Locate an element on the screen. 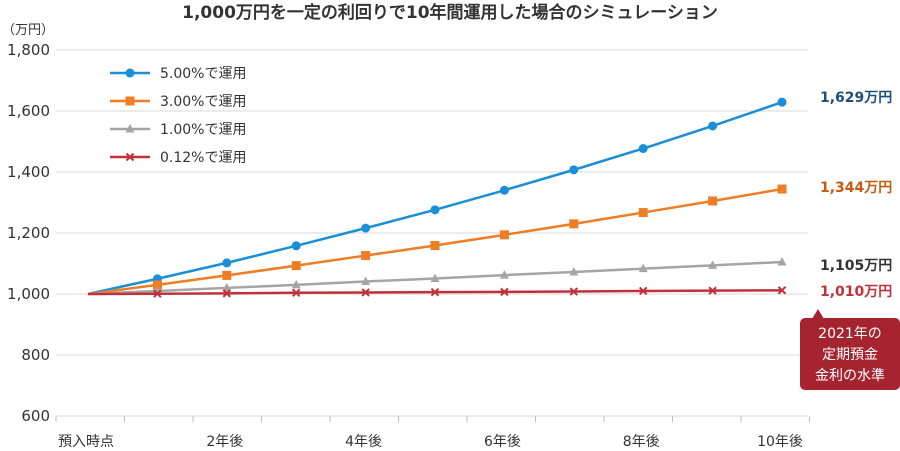  end-value-labels: 1,629万円 1,344万円 1,105万円 1,010万円 is located at coordinates (856, 195).